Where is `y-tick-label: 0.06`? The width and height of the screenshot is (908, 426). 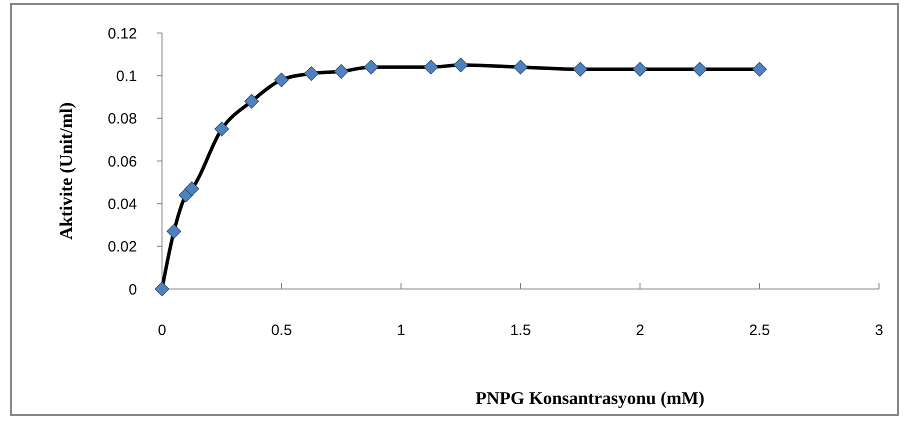 y-tick-label: 0.06 is located at coordinates (122, 161).